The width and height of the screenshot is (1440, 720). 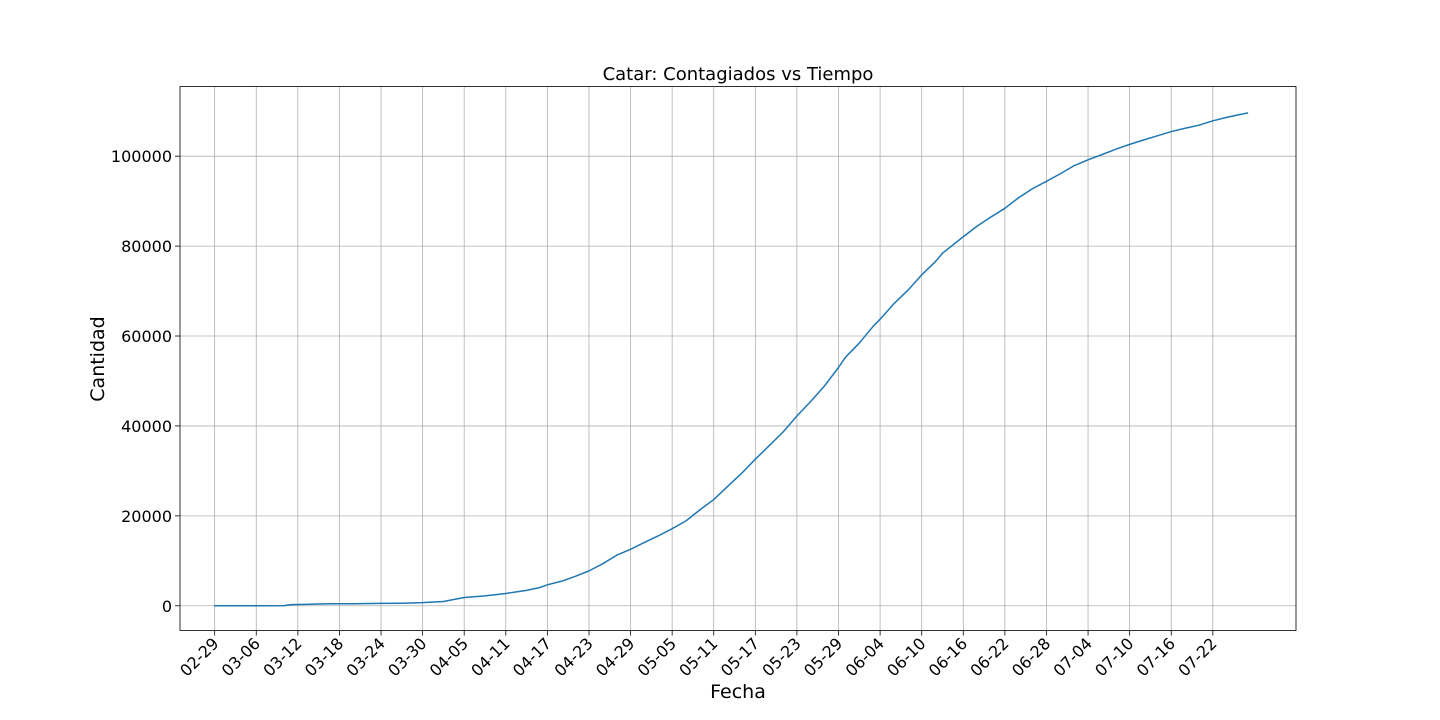 What do you see at coordinates (781, 657) in the screenshot?
I see `x-tick-label: 05-23` at bounding box center [781, 657].